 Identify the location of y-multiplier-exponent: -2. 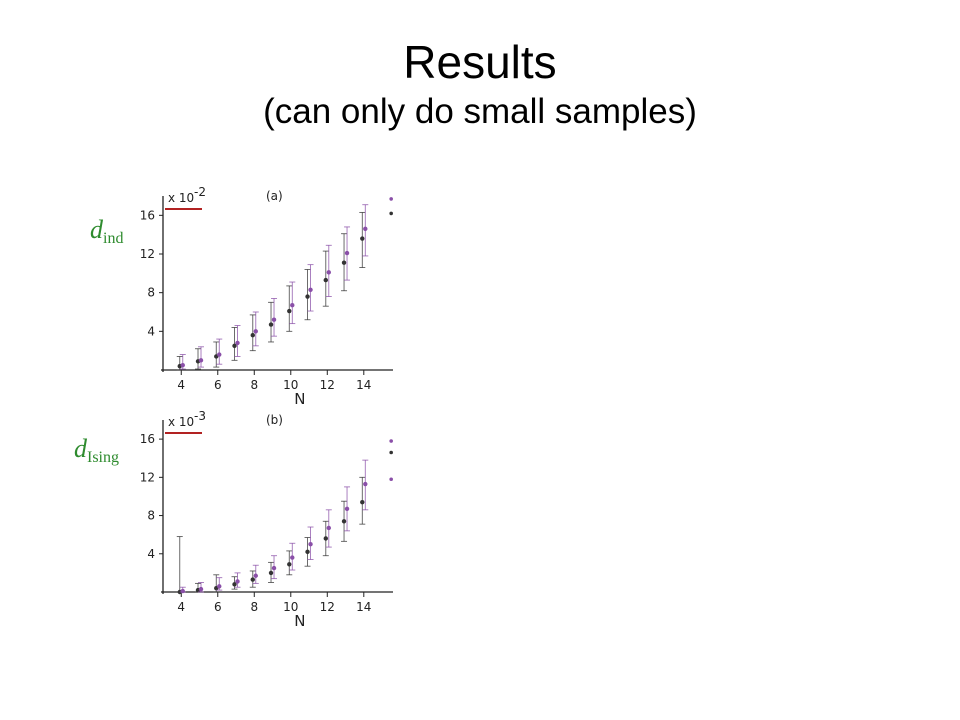
(200, 192).